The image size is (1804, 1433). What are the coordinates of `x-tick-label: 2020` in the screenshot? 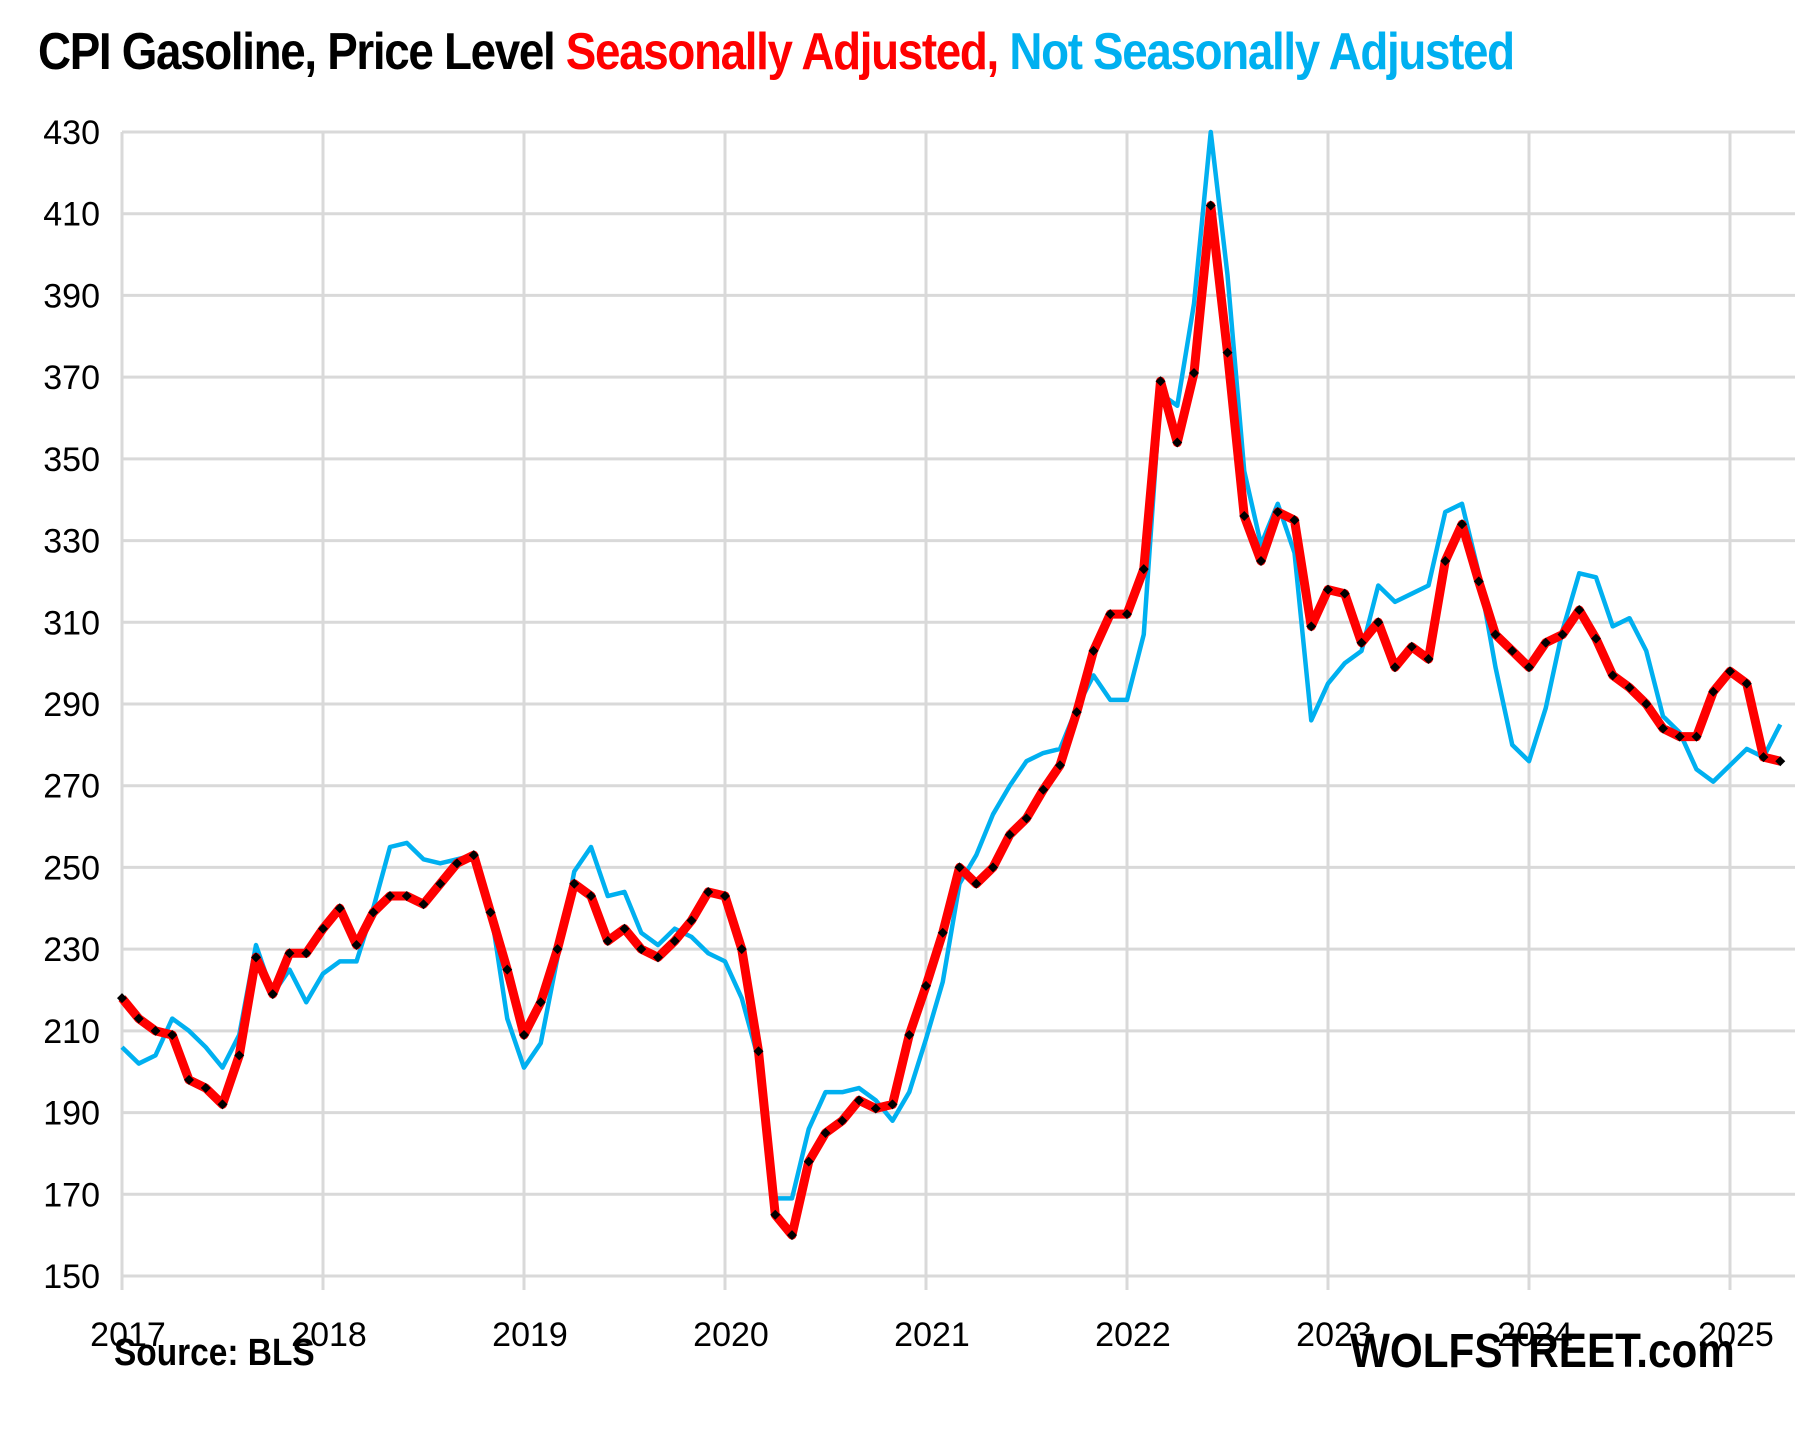 It's located at (731, 1335).